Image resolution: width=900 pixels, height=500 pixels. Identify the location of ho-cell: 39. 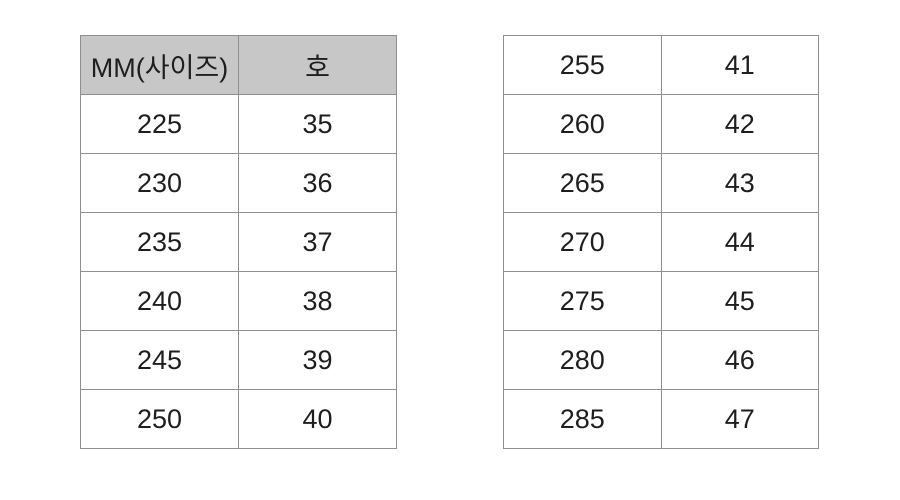
(317, 360).